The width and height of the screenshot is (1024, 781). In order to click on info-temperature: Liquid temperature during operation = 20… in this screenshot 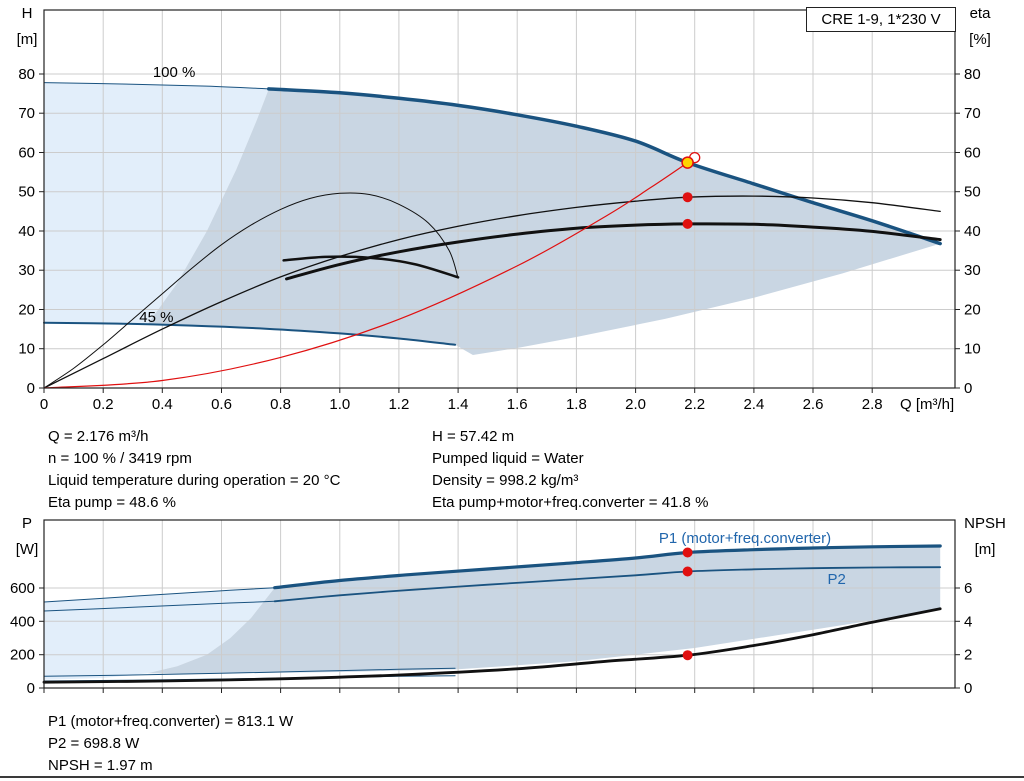, I will do `click(194, 480)`.